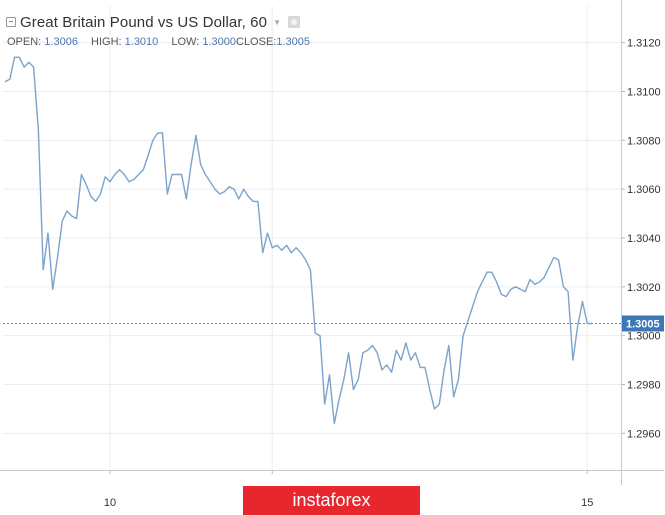  What do you see at coordinates (644, 288) in the screenshot?
I see `y-tick-label: 1.3020` at bounding box center [644, 288].